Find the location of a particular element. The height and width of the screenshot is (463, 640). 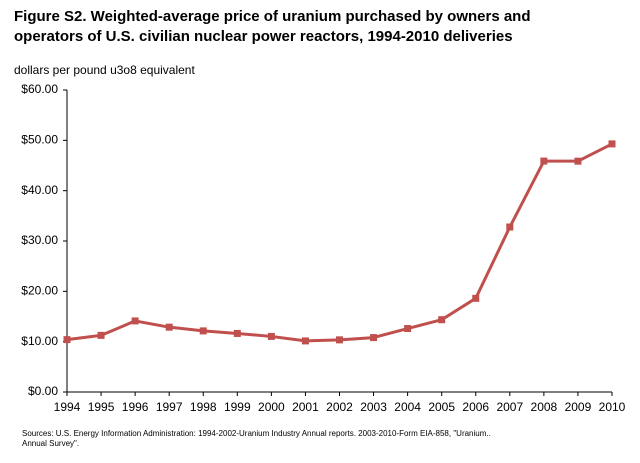

x-tick-label: 2010 is located at coordinates (612, 407).